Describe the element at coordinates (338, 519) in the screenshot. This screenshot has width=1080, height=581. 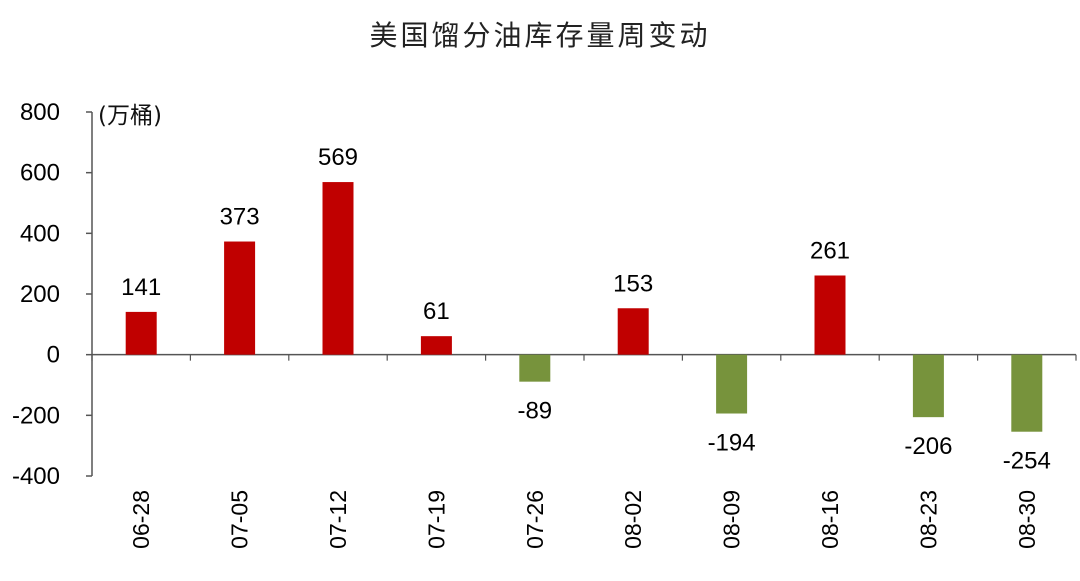
I see `x-tick-label: 07-12` at that location.